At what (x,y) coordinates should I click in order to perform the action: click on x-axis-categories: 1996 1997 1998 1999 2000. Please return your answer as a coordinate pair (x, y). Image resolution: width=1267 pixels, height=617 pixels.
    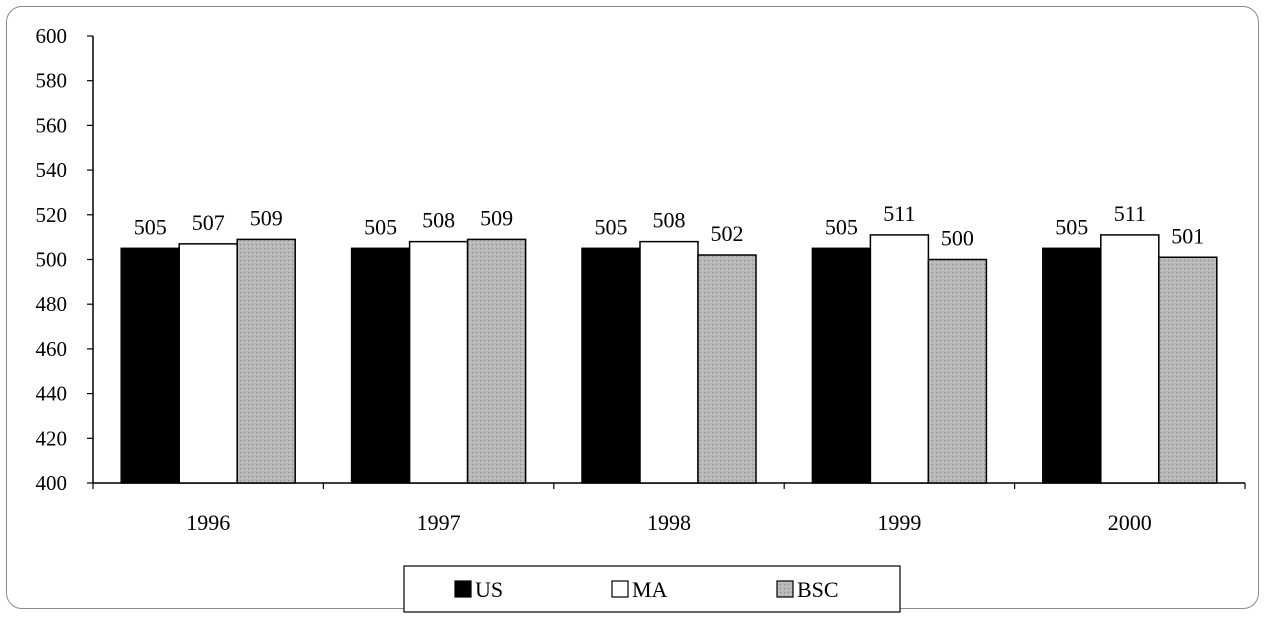
    Looking at the image, I should click on (669, 522).